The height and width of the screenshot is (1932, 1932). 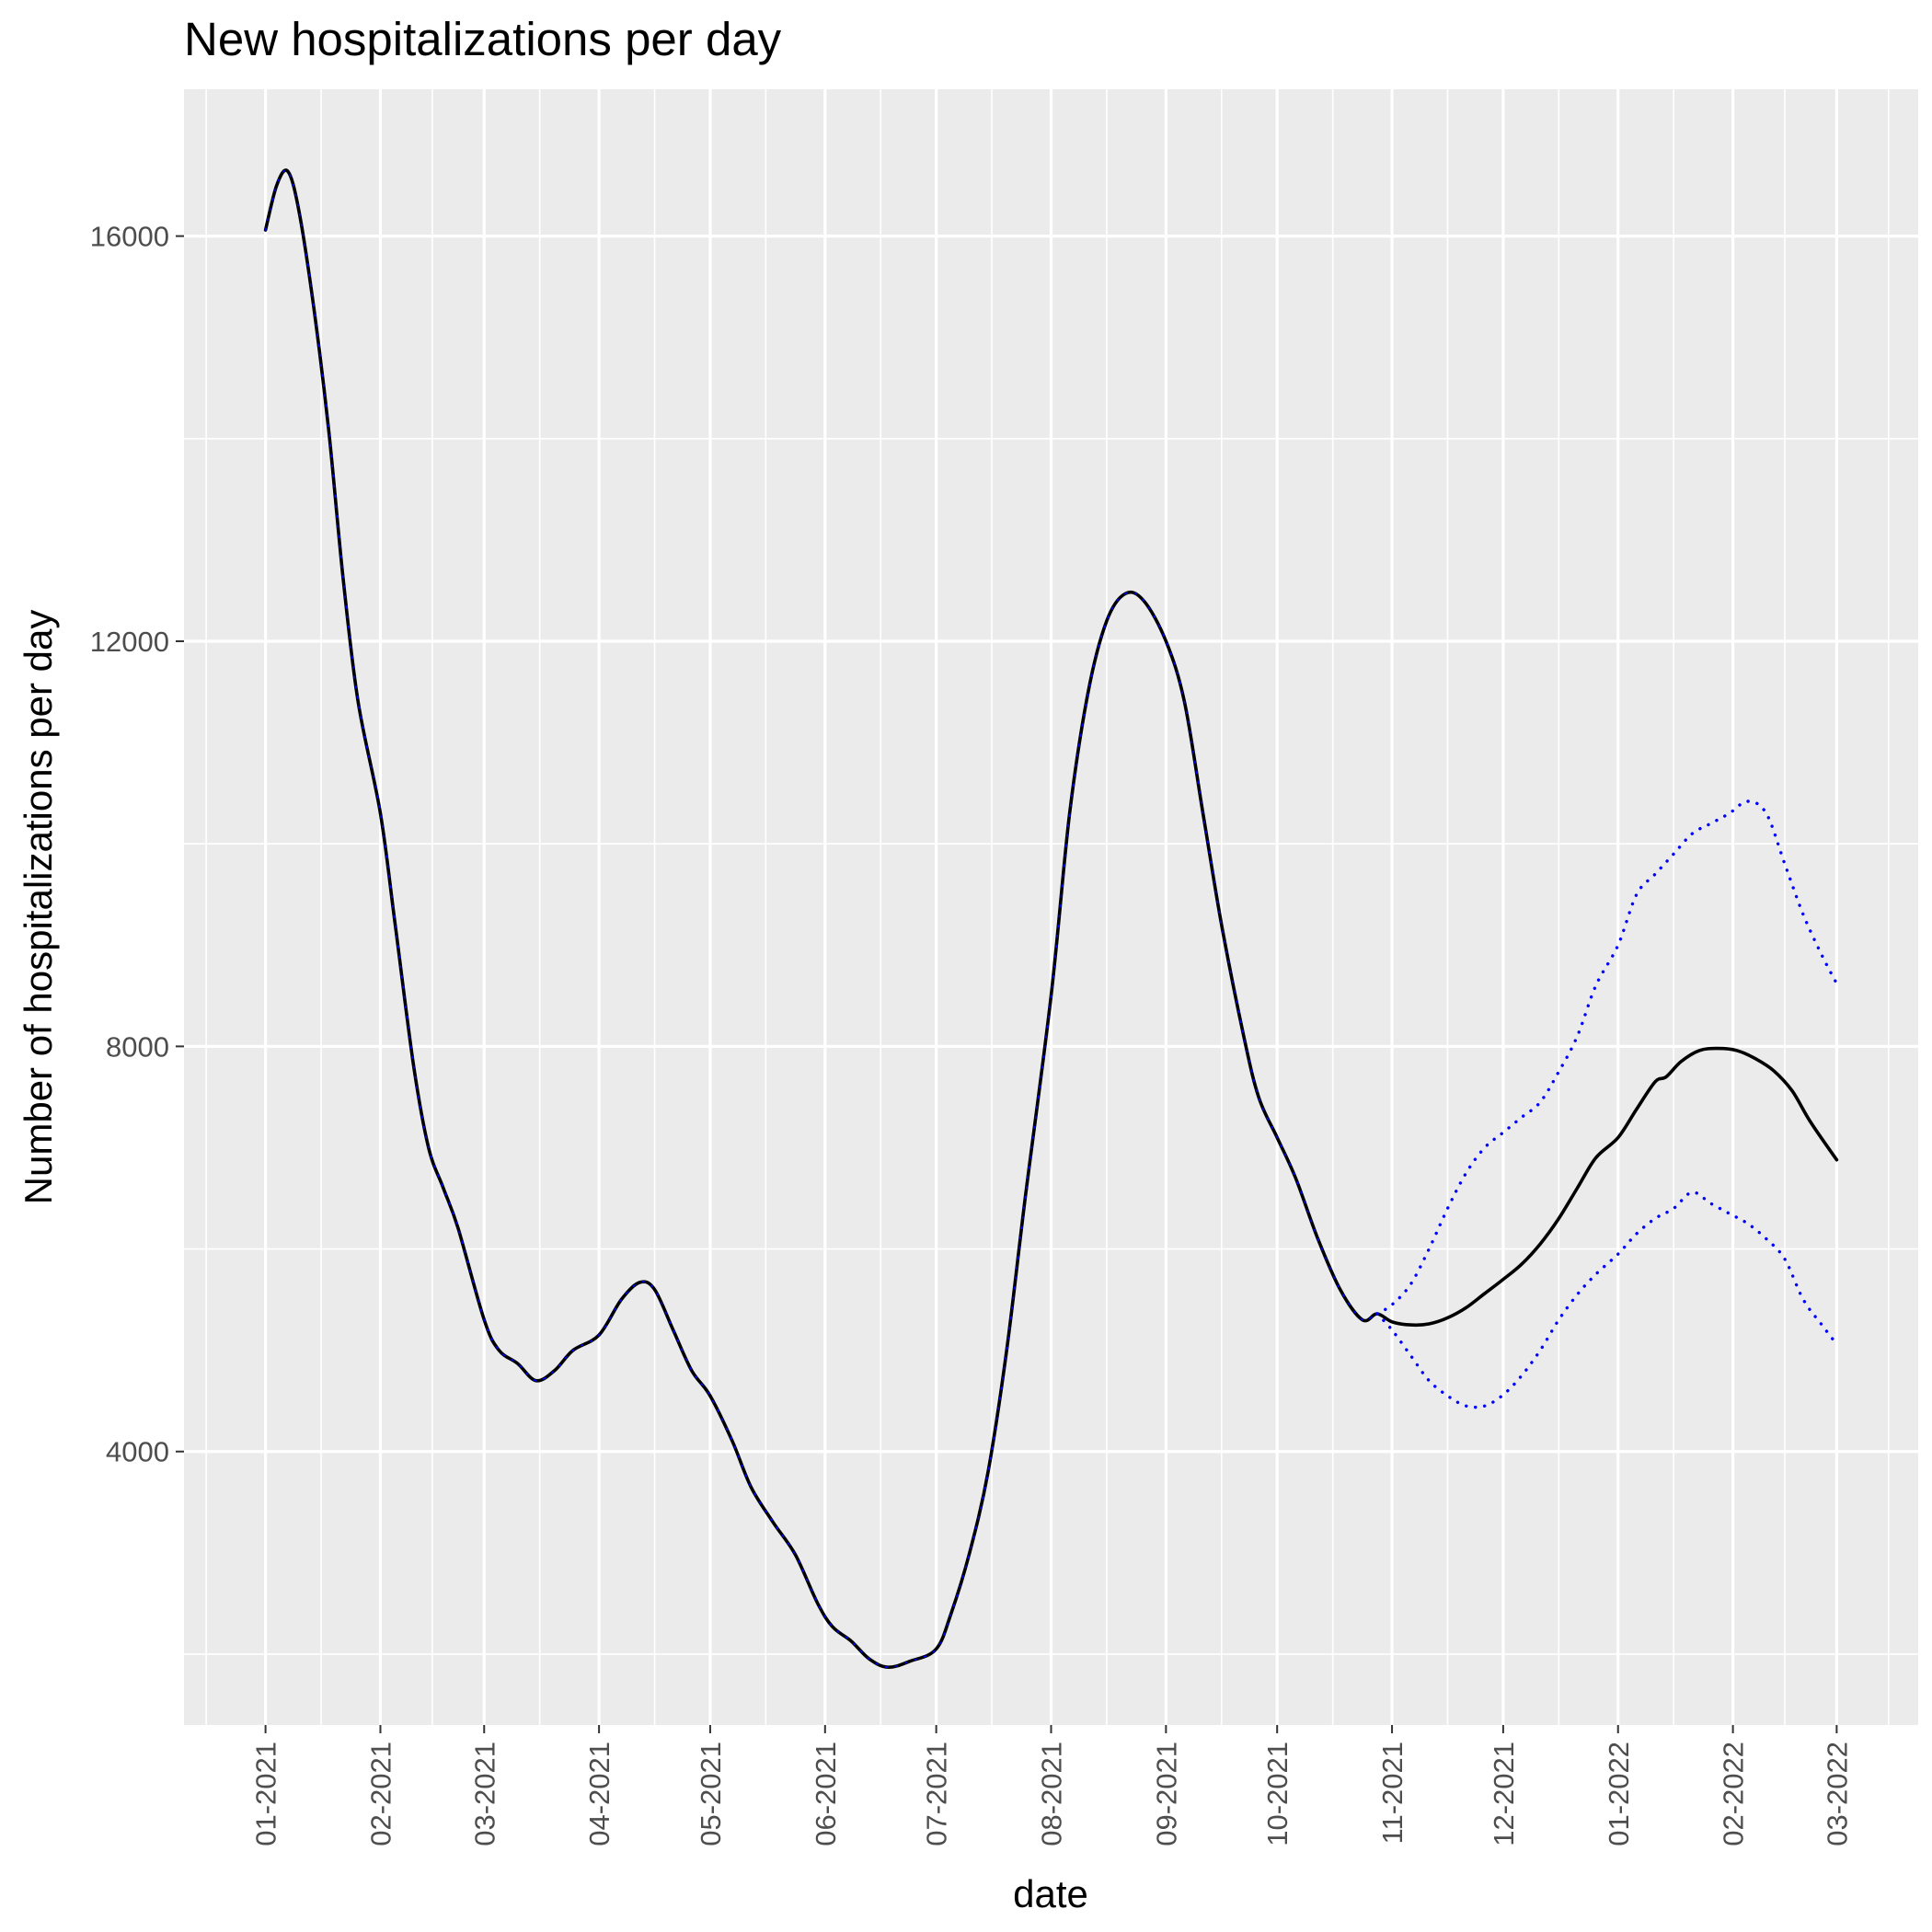 What do you see at coordinates (129, 642) in the screenshot?
I see `y-tick-label: 12000` at bounding box center [129, 642].